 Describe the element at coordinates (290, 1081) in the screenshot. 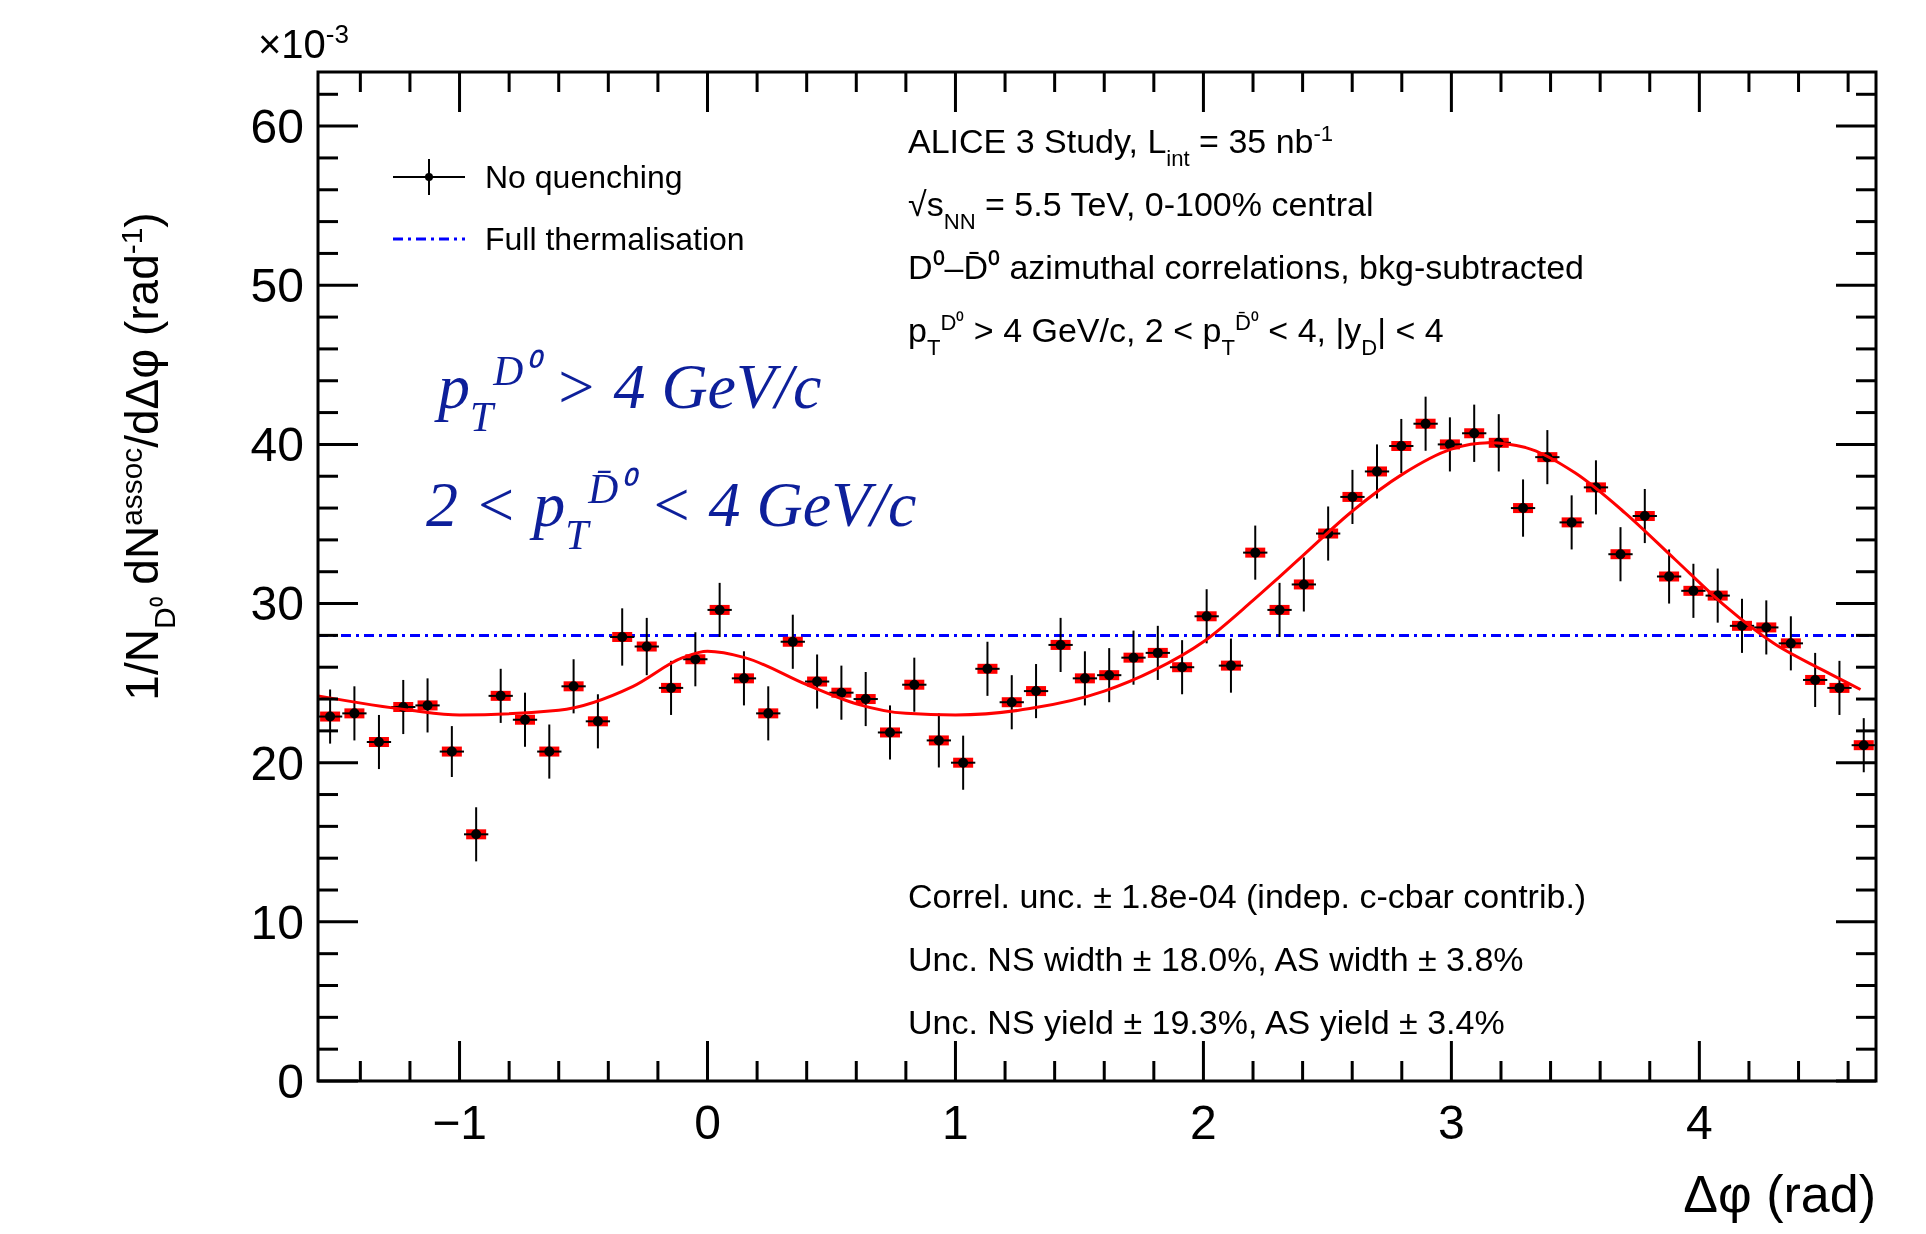

I see `y-tick-label: 0` at that location.